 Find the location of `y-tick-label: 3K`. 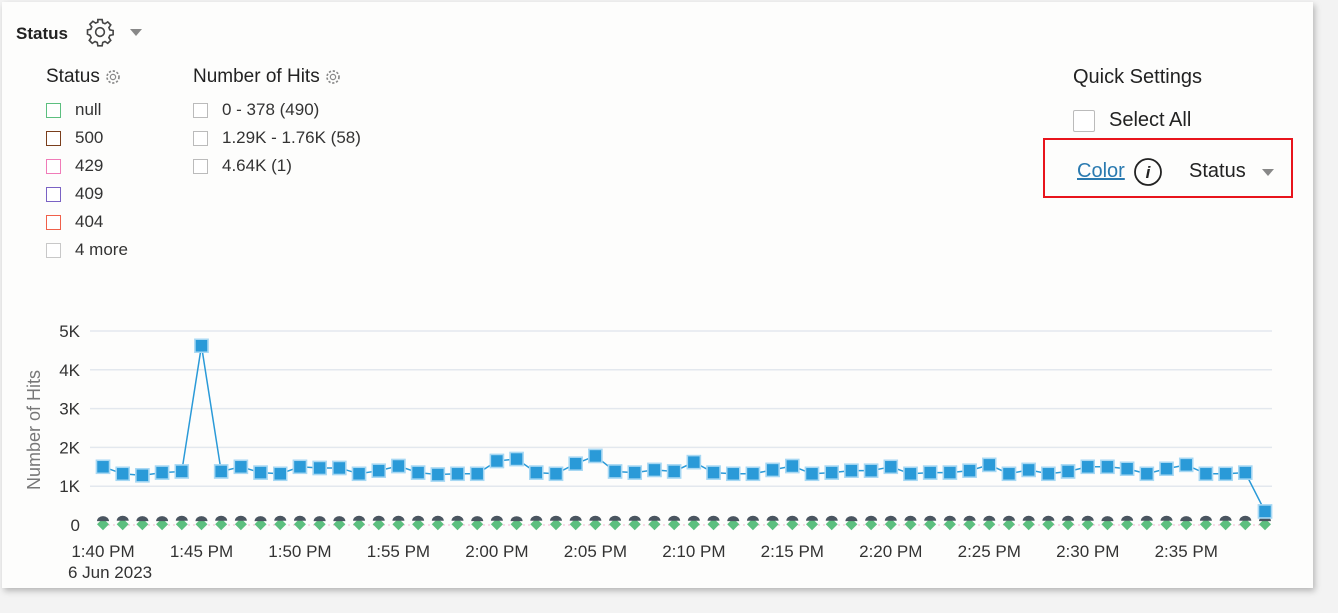

y-tick-label: 3K is located at coordinates (69, 409).